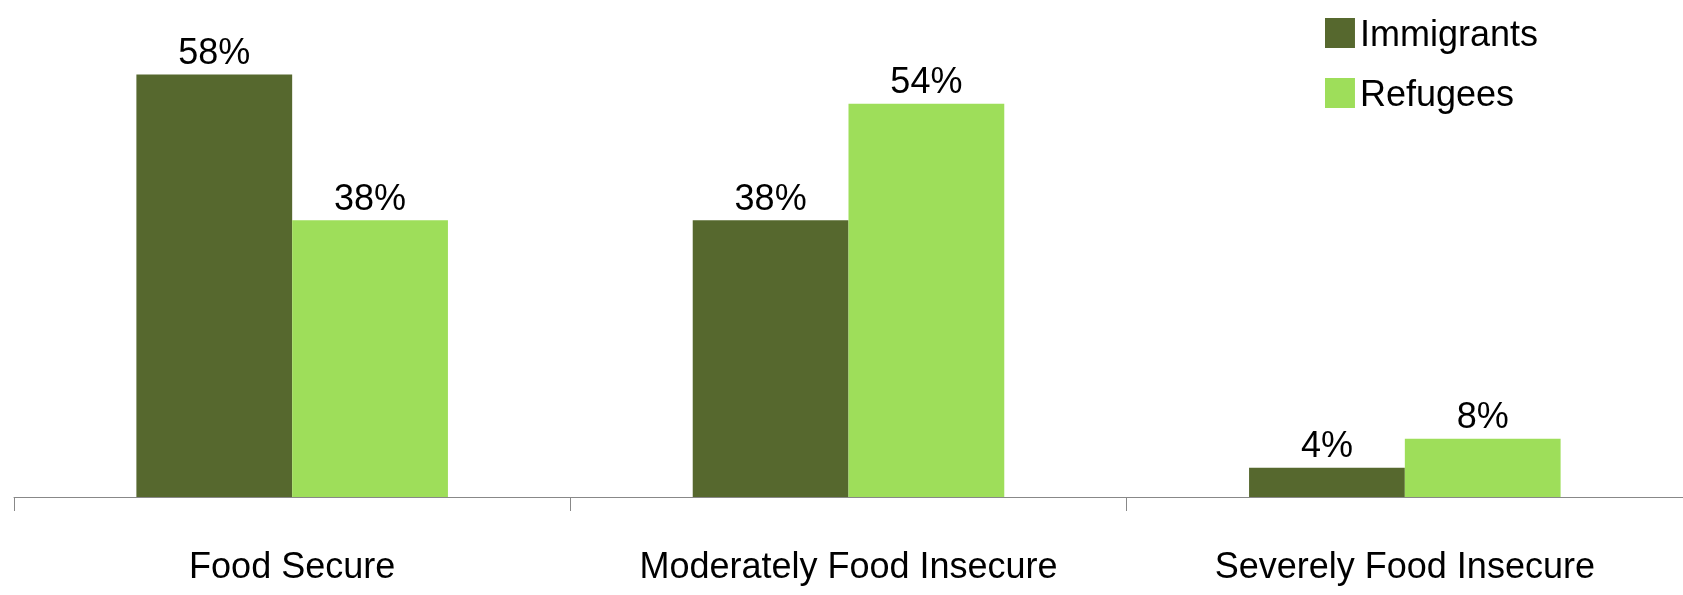 This screenshot has width=1683, height=595. Describe the element at coordinates (1448, 33) in the screenshot. I see `legend-label: Immigrants` at that location.